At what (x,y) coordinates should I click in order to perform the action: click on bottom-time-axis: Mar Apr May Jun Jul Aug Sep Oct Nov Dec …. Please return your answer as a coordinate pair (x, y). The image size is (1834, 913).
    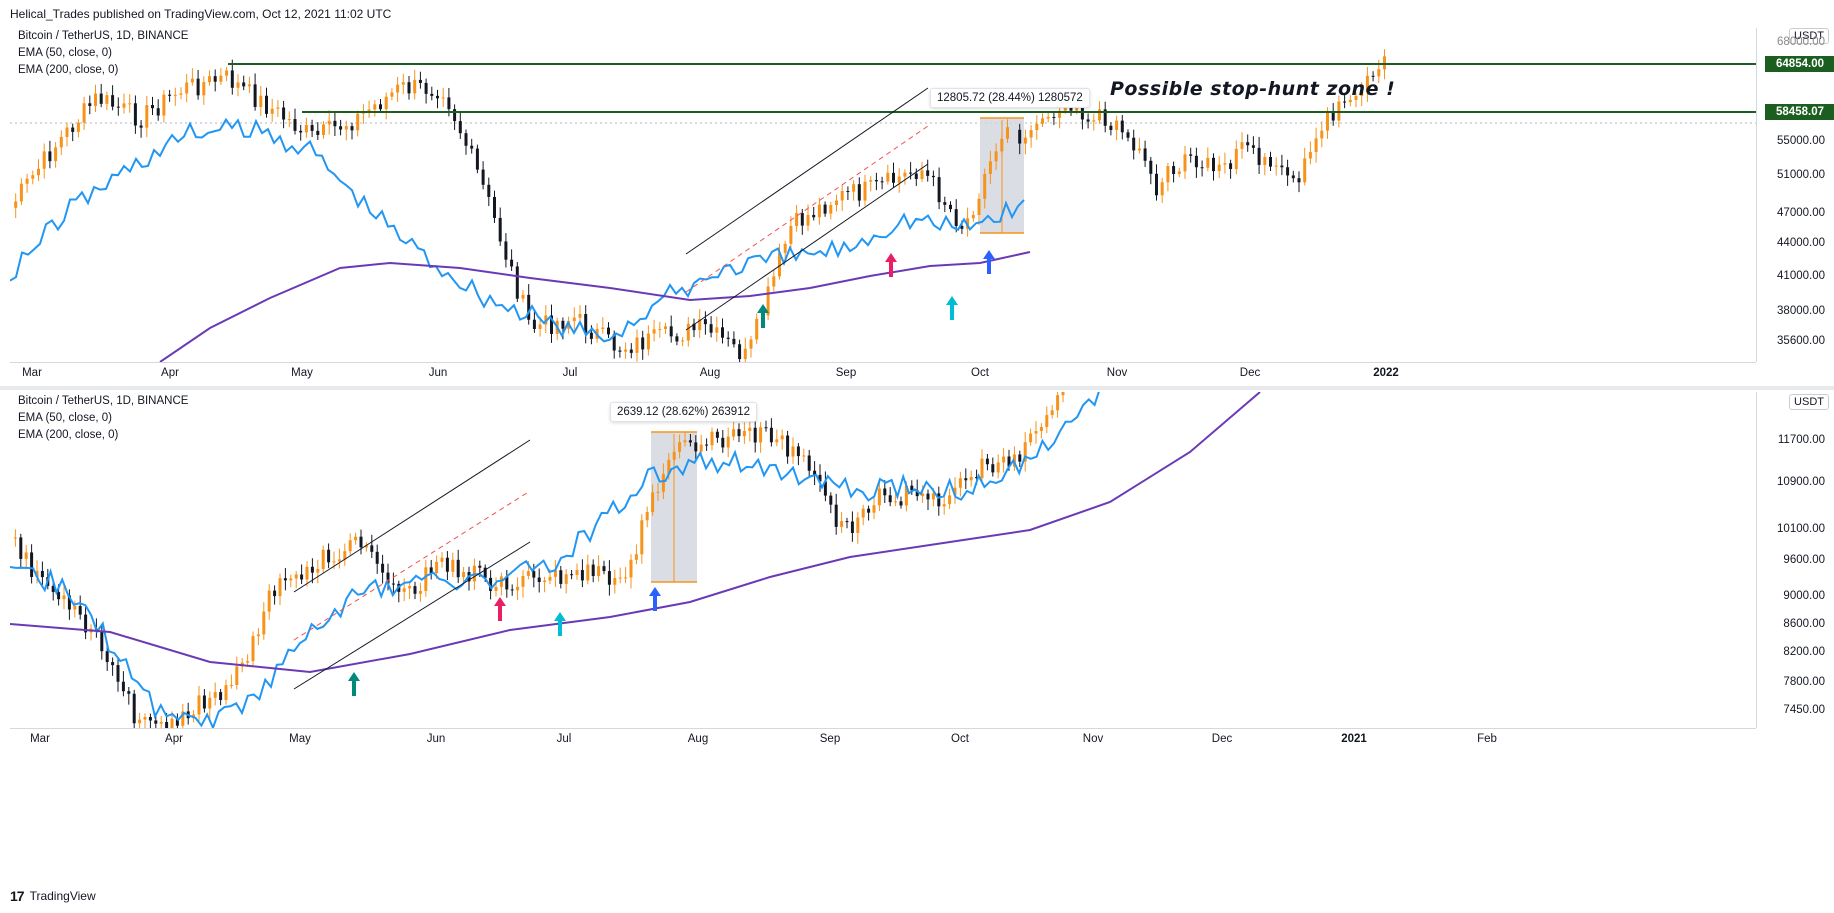
    Looking at the image, I should click on (883, 739).